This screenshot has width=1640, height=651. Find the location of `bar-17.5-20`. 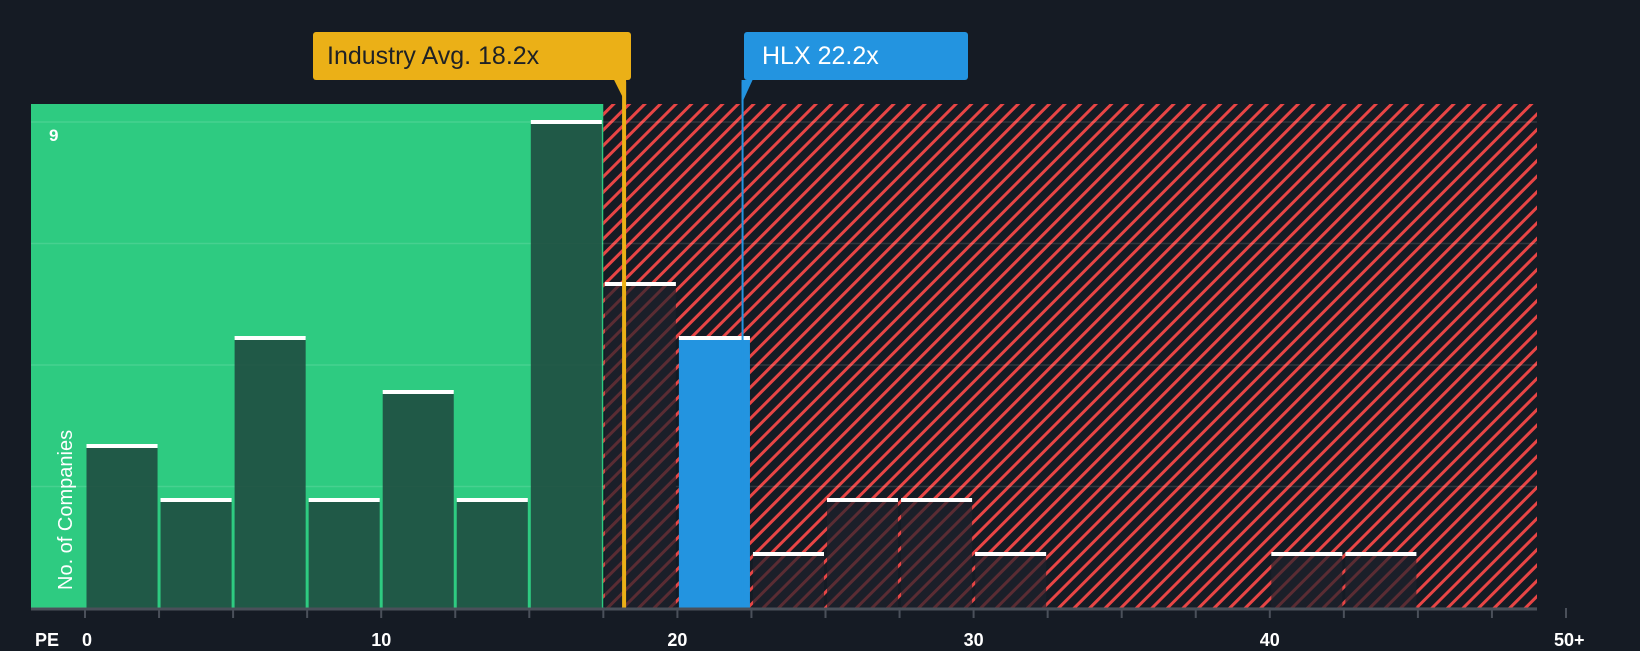

bar-17.5-20 is located at coordinates (640, 446).